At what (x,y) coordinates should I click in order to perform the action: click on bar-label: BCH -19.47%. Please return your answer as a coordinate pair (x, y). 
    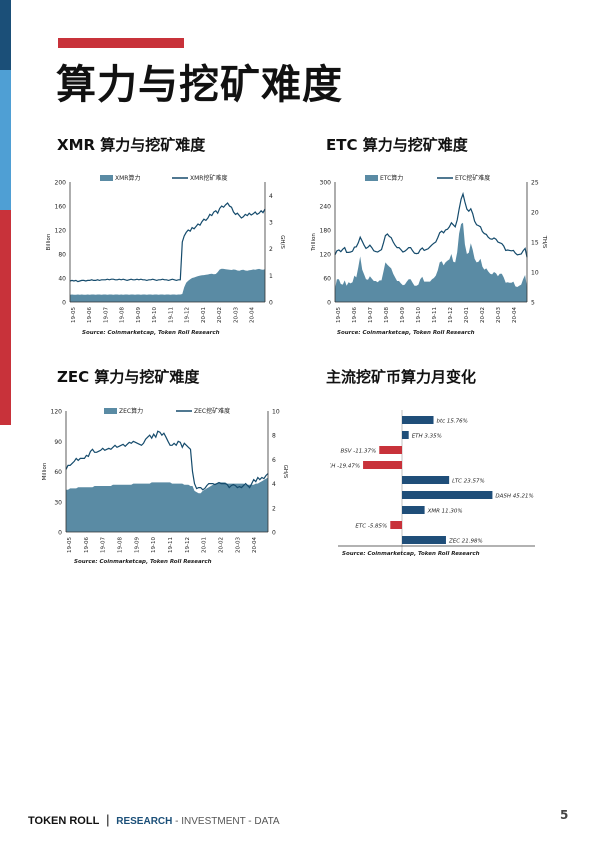
    Looking at the image, I should click on (345, 467).